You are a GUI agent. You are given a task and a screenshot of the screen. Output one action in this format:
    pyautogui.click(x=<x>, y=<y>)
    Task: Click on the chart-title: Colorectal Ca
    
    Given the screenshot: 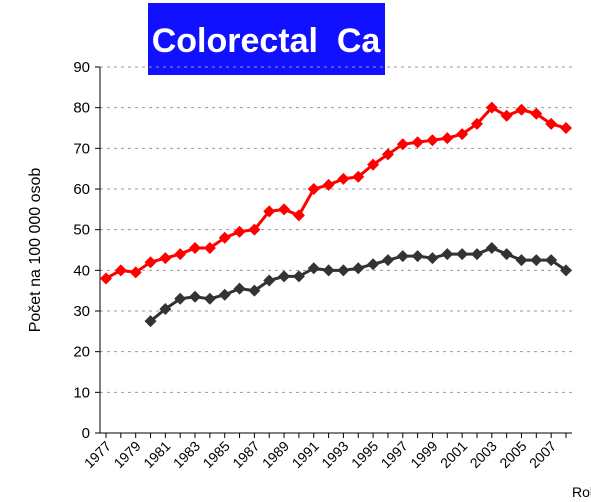 What is the action you would take?
    pyautogui.click(x=267, y=41)
    